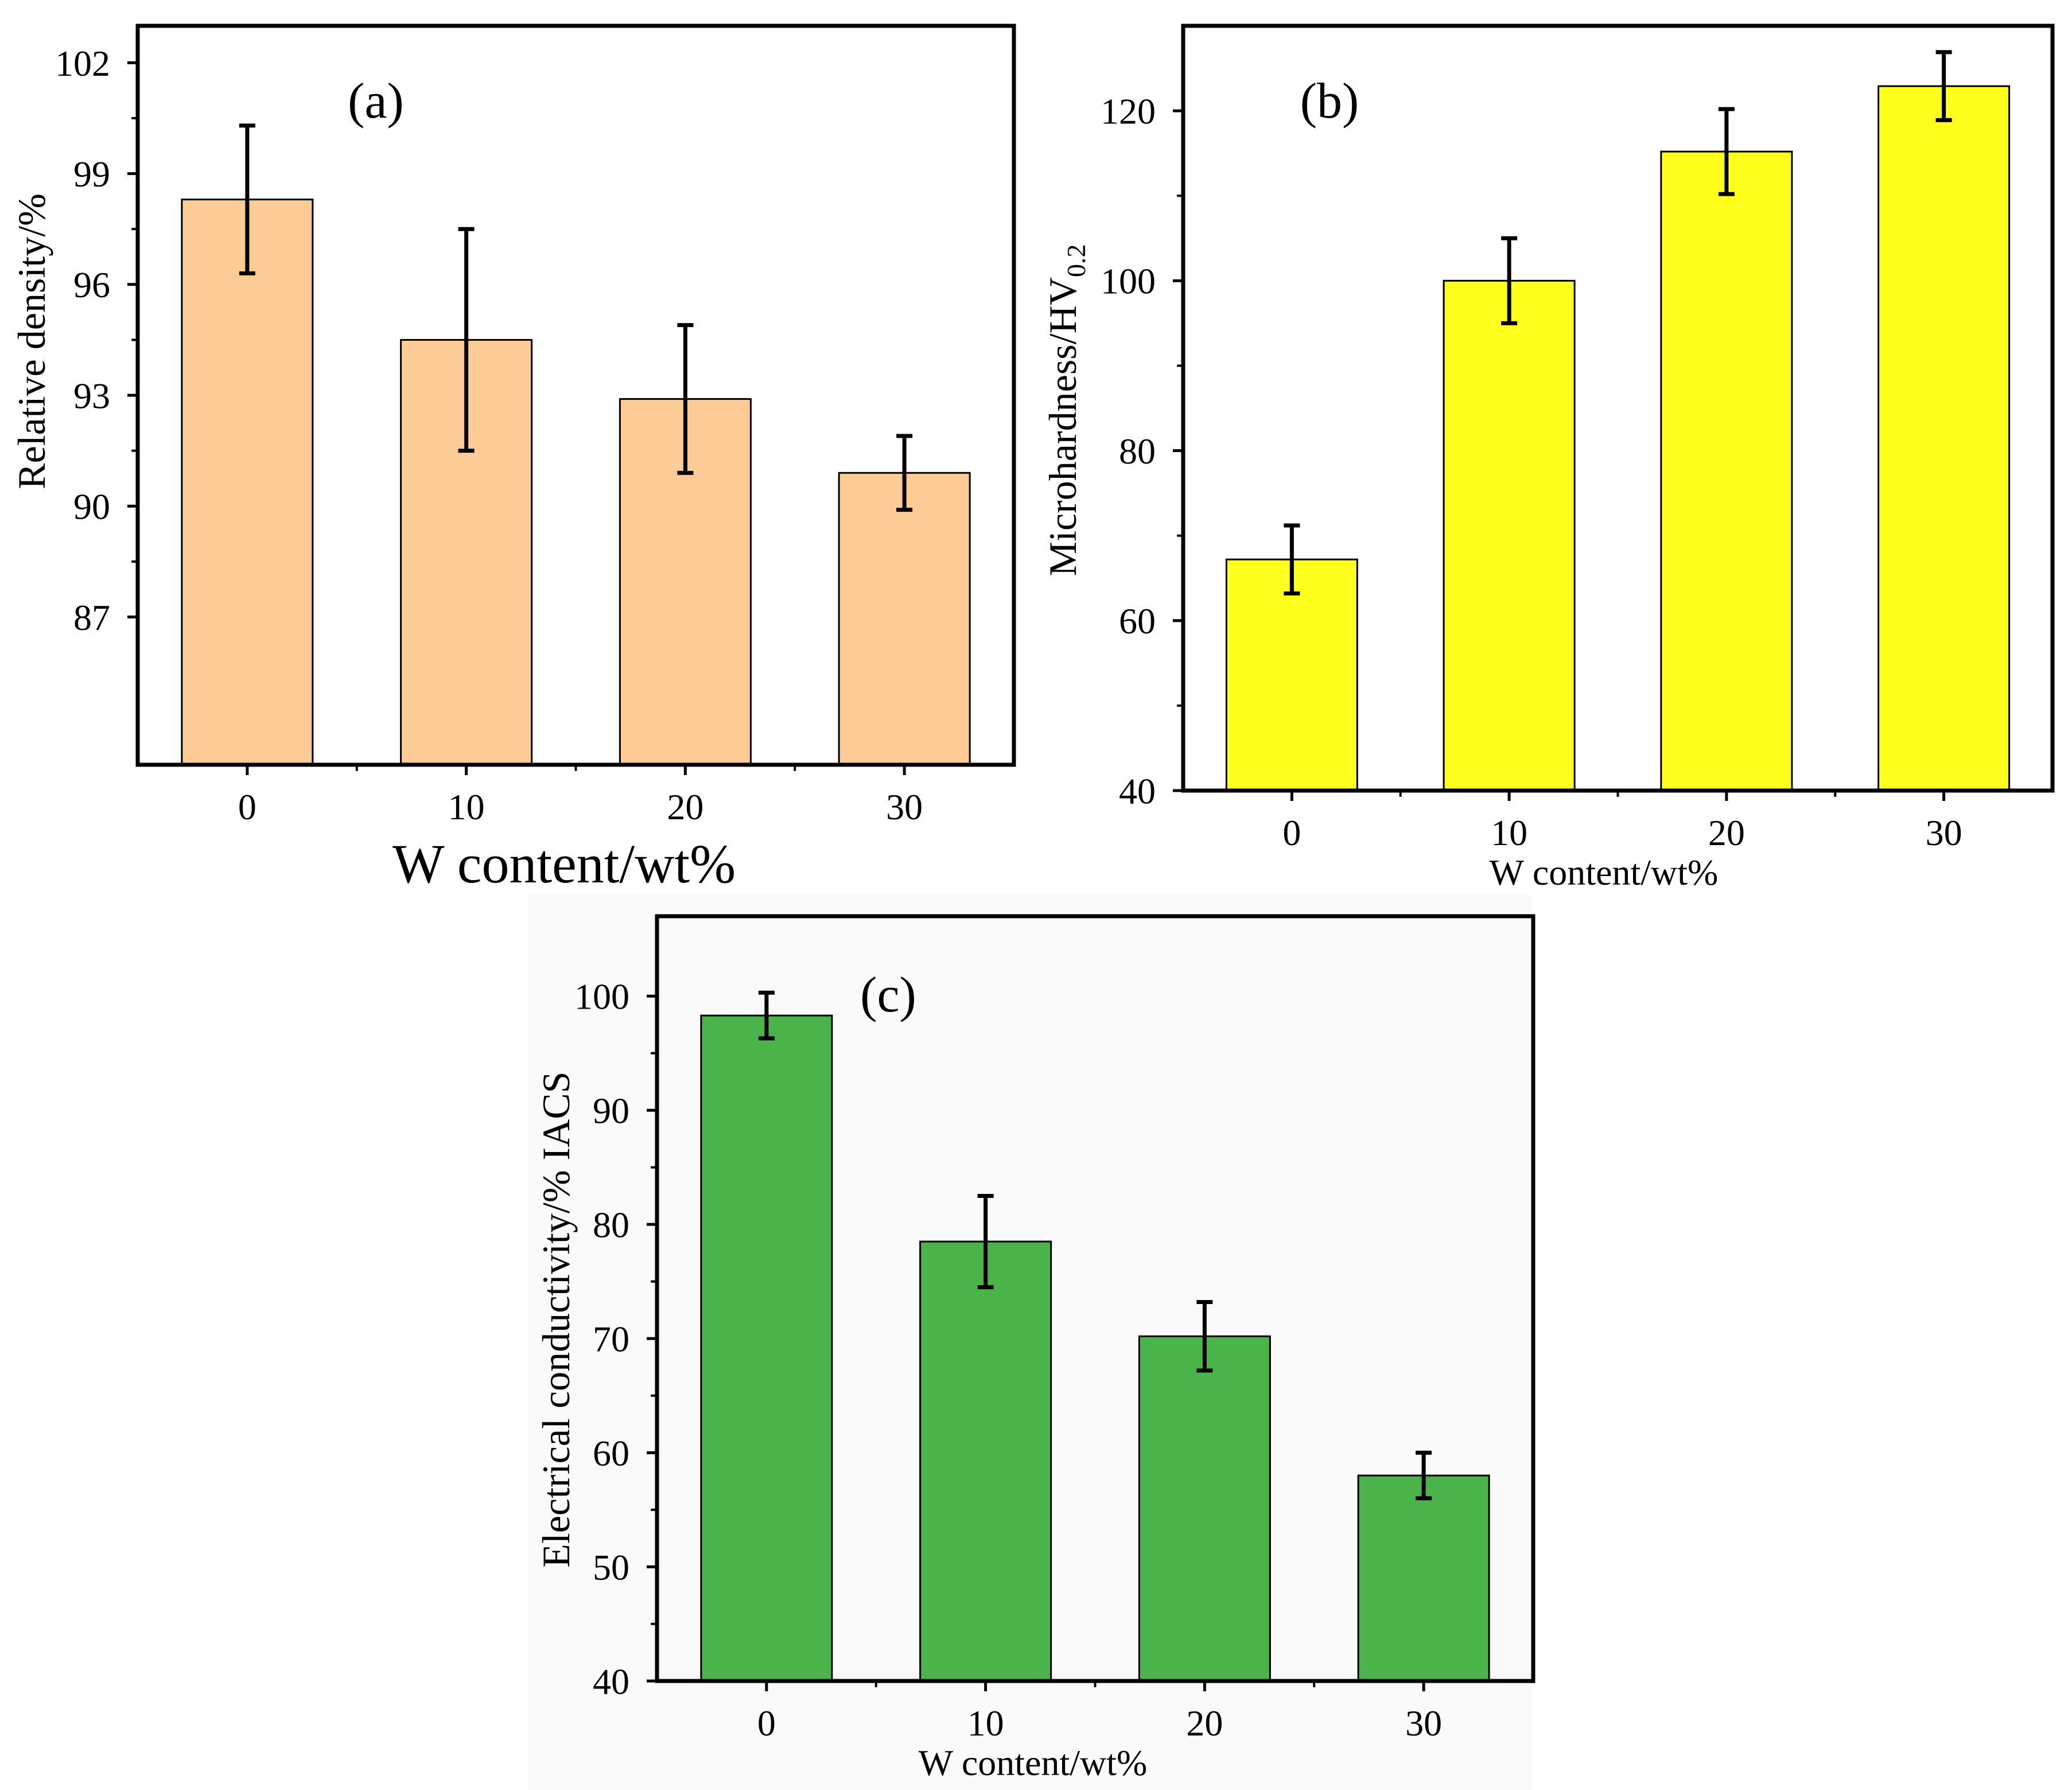 The image size is (2072, 1790). I want to click on panel-c-ytick-label-70: 70, so click(611, 1339).